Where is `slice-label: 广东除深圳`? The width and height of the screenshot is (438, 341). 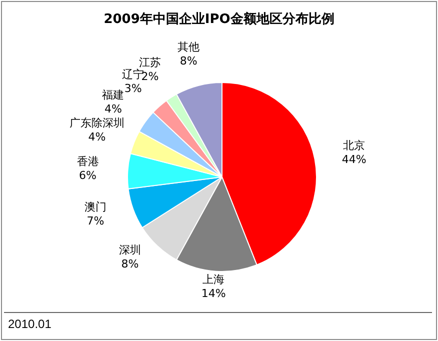 slice-label: 广东除深圳 is located at coordinates (96, 123).